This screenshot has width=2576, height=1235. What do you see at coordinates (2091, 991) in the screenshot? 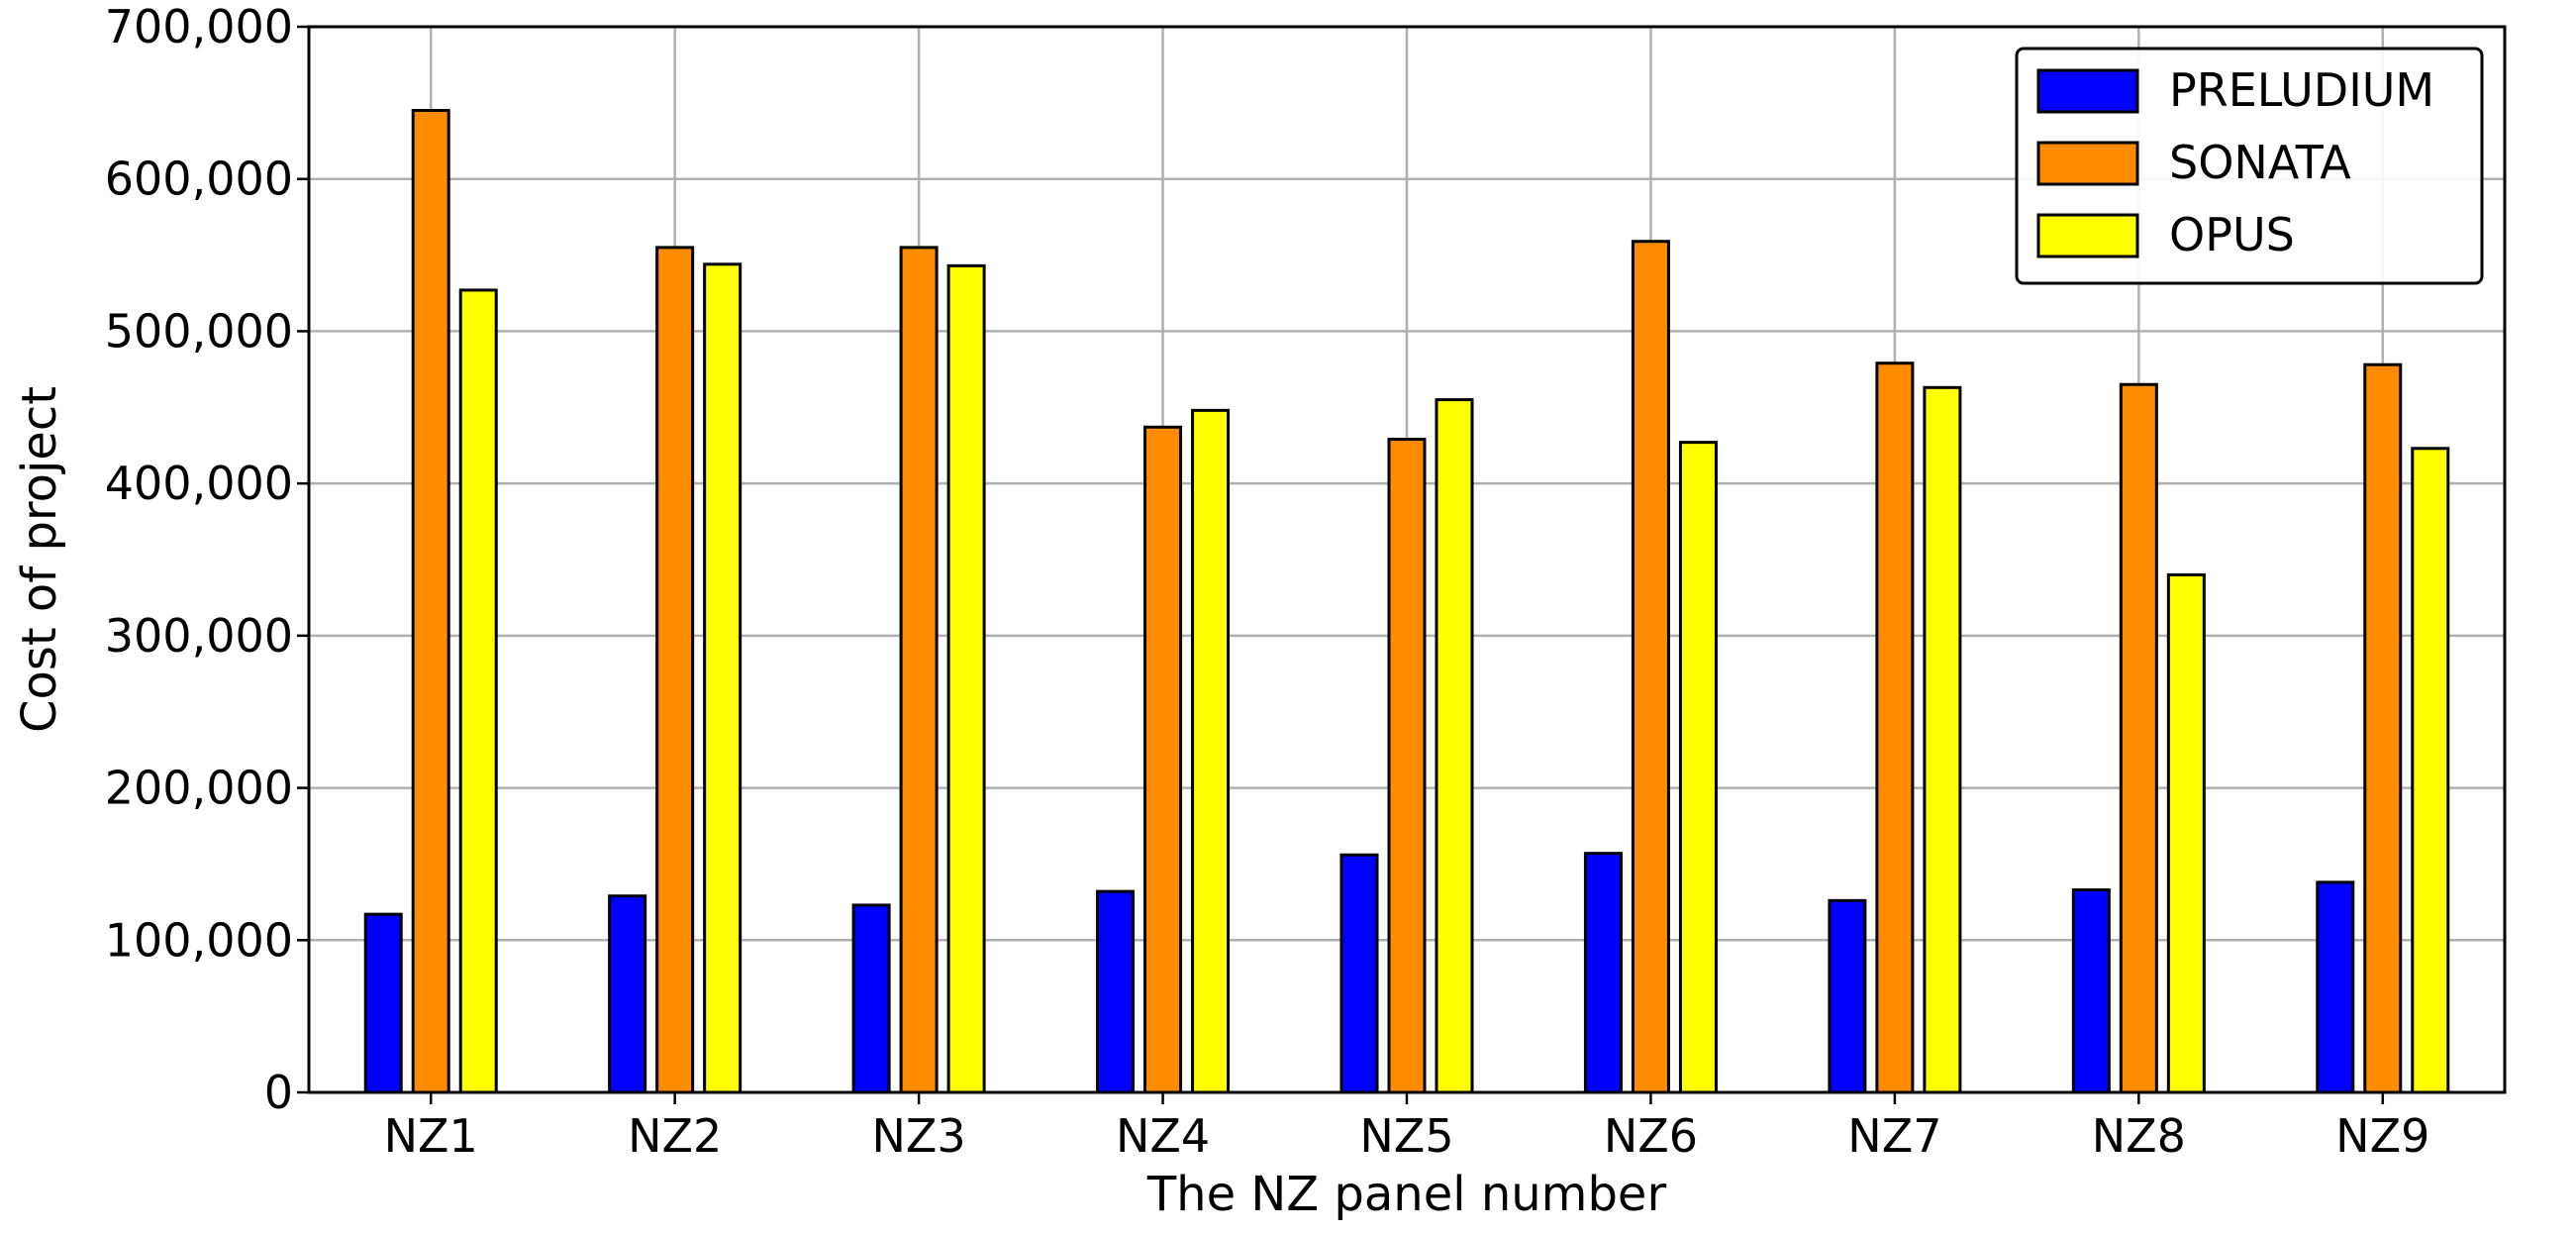
I see `bar-preludium-nz8` at bounding box center [2091, 991].